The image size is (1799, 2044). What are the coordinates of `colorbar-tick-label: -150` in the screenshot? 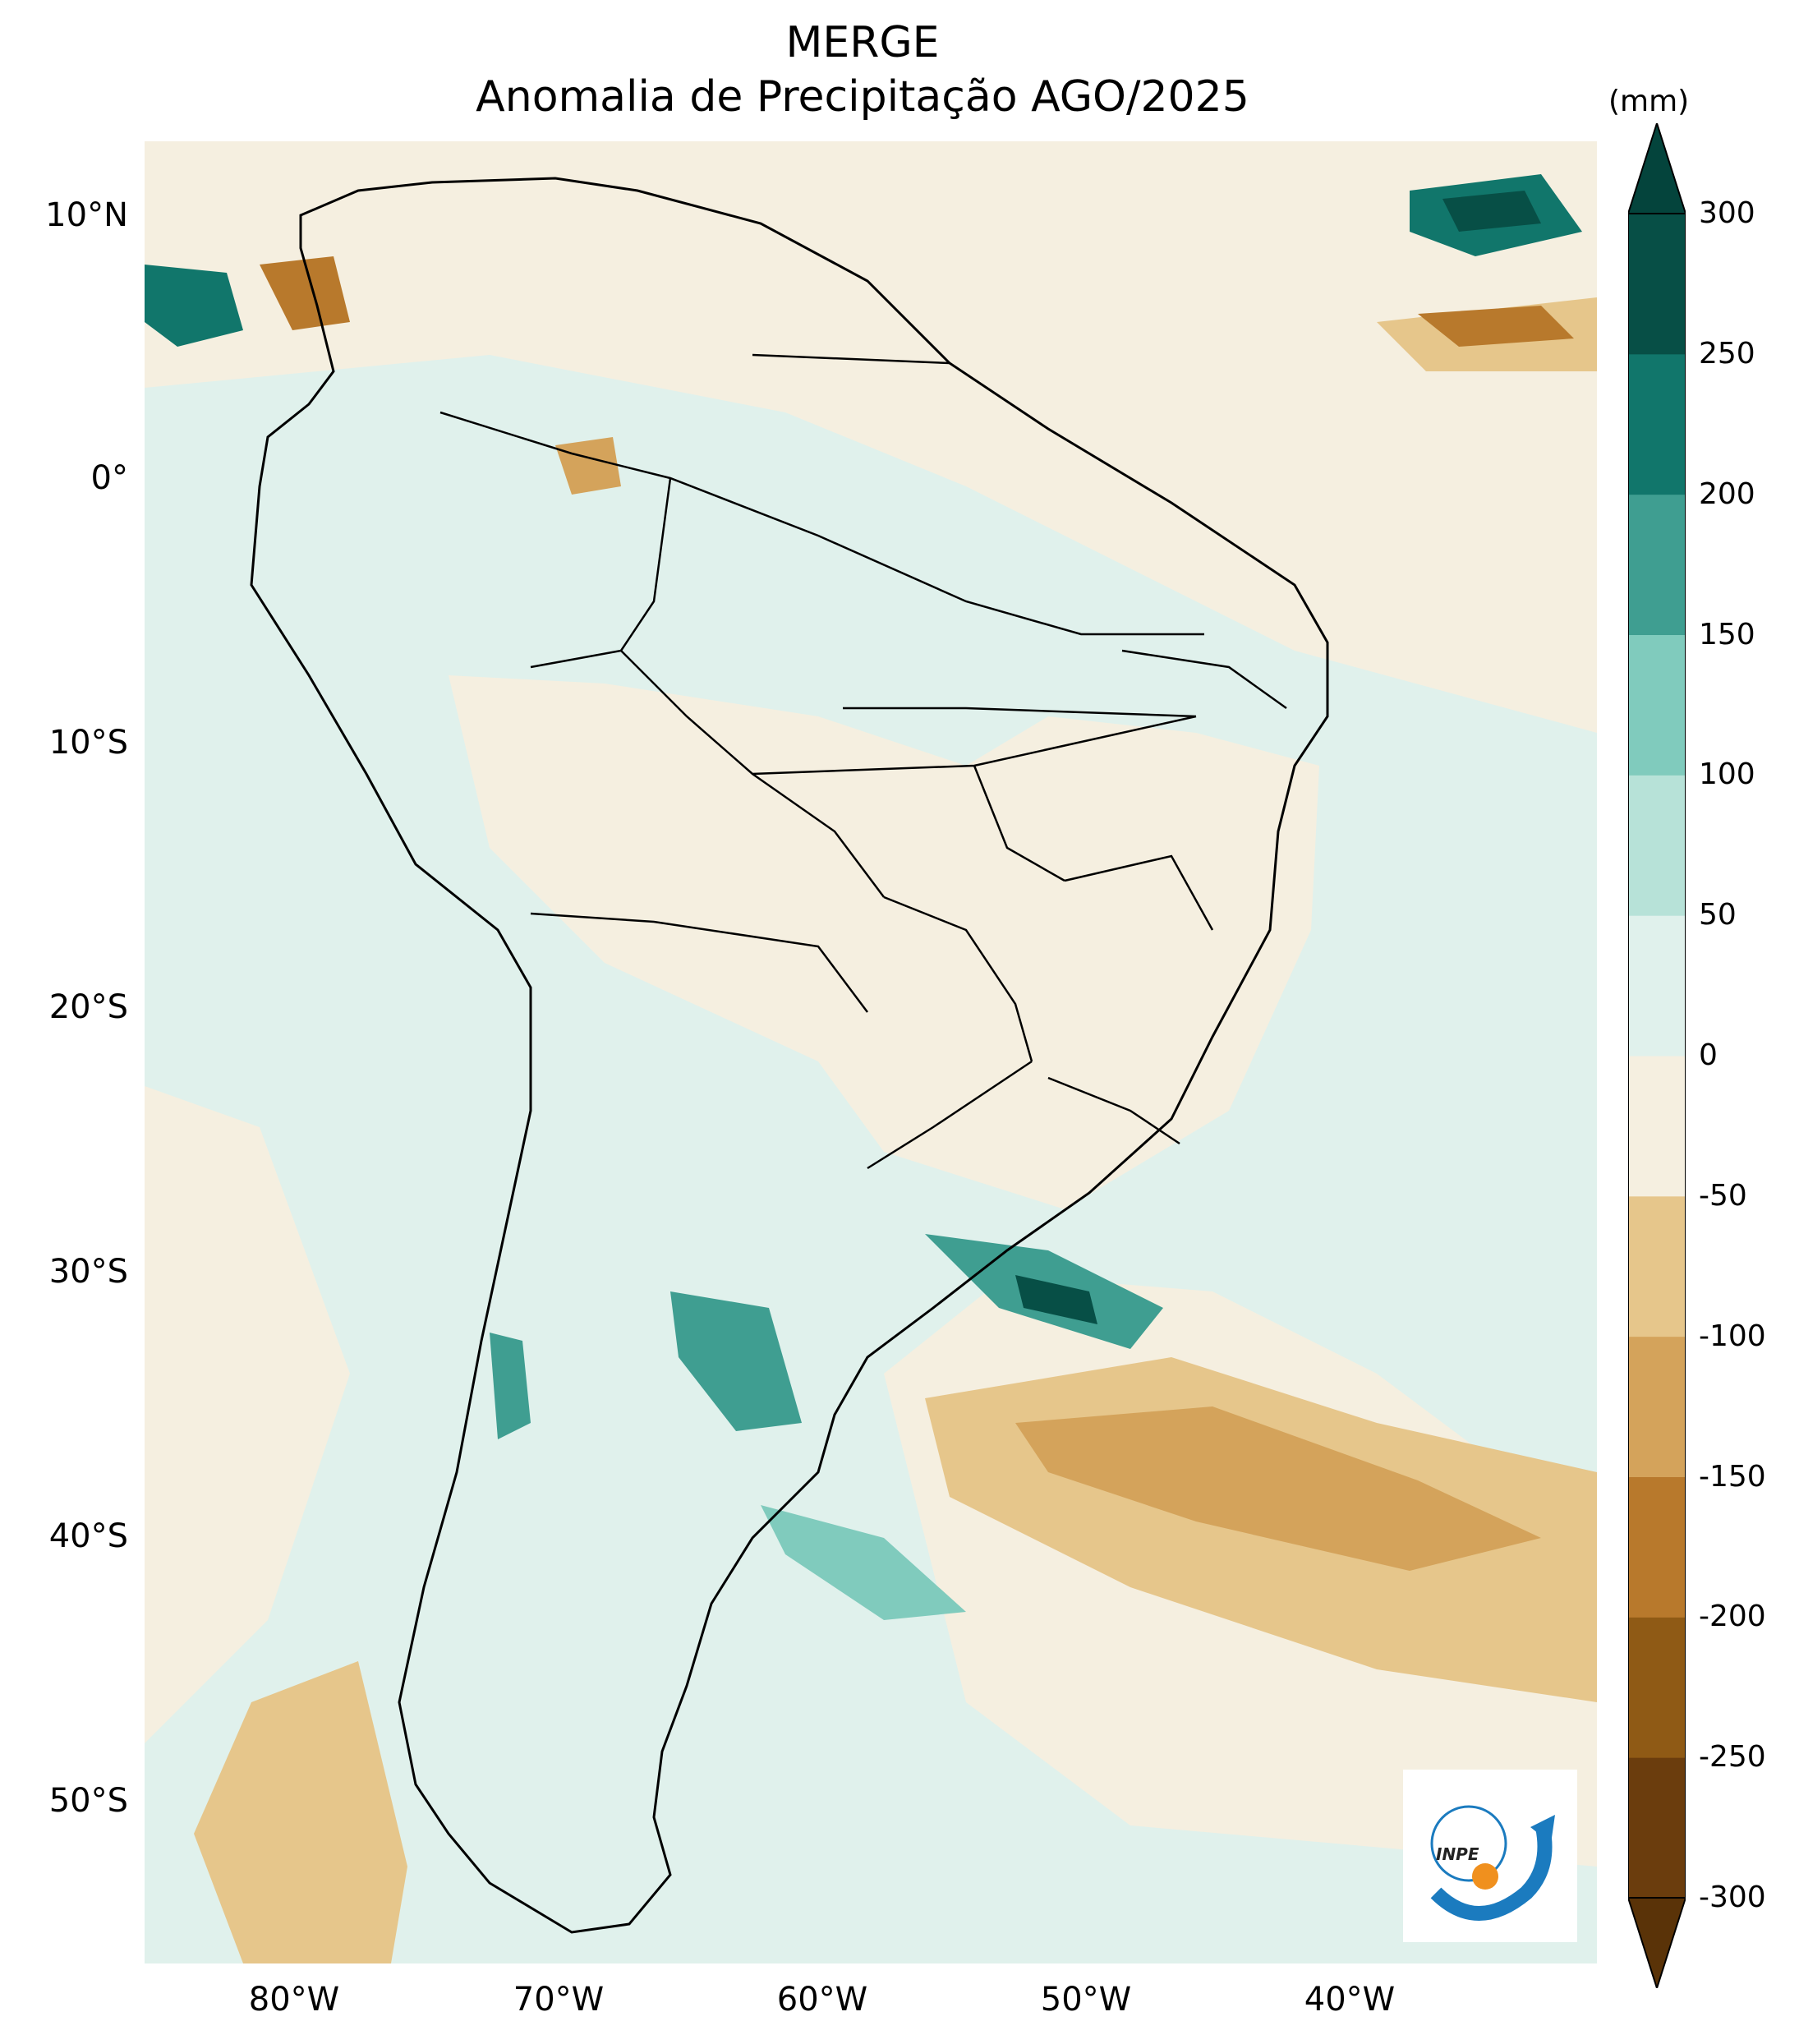 It's located at (1733, 1476).